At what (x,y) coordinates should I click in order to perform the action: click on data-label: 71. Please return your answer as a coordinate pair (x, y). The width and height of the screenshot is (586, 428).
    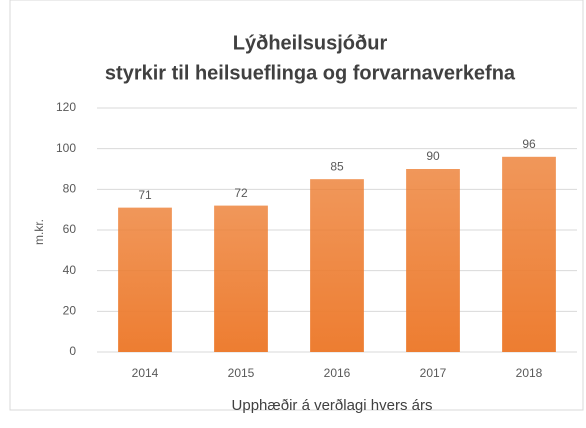
    Looking at the image, I should click on (145, 195).